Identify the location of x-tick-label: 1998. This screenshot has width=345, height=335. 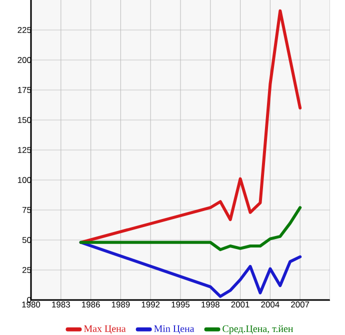
(211, 305).